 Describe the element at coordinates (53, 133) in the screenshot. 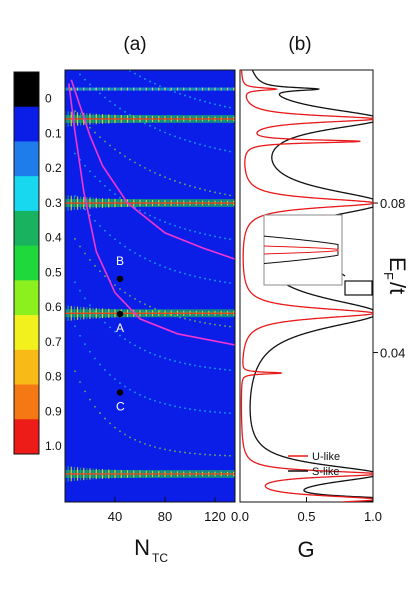

I see `colorbar-label-1: 0.1` at that location.